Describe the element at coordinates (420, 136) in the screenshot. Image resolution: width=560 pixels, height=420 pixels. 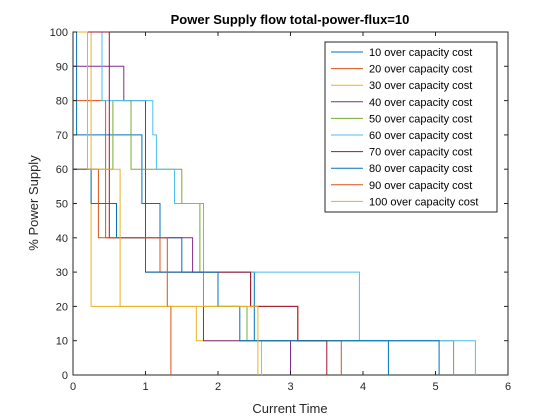
I see `legend-label: 60 over capacity cost` at that location.